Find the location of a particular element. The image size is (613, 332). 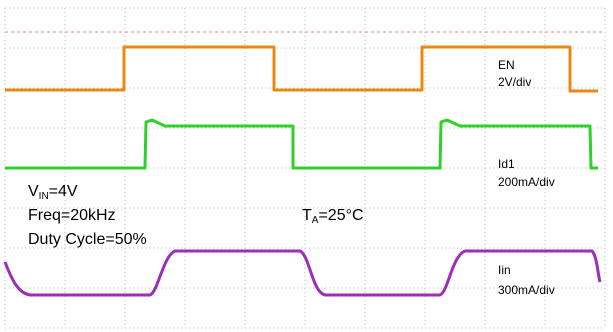

en-trace is located at coordinates (301, 69).